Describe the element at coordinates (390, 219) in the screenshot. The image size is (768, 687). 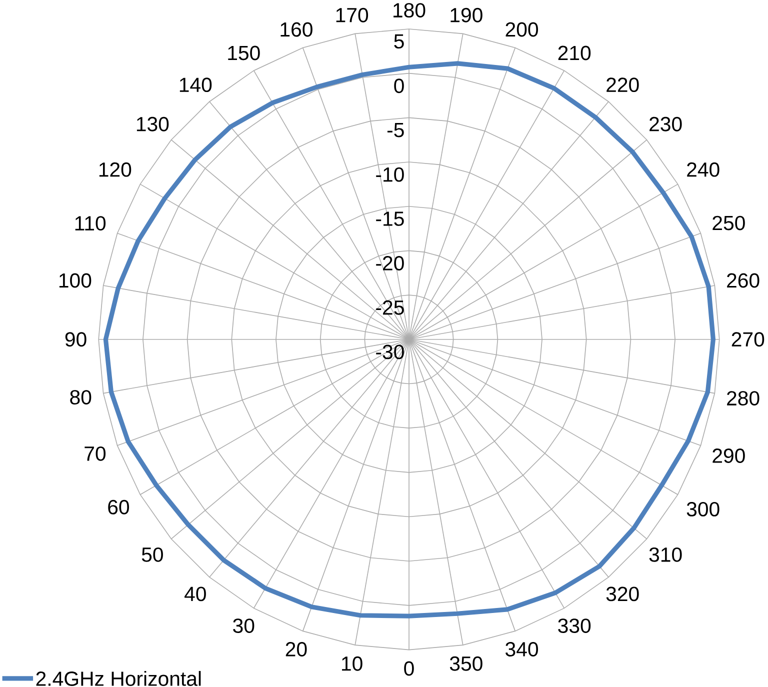
I see `y-tick-label: -15` at that location.